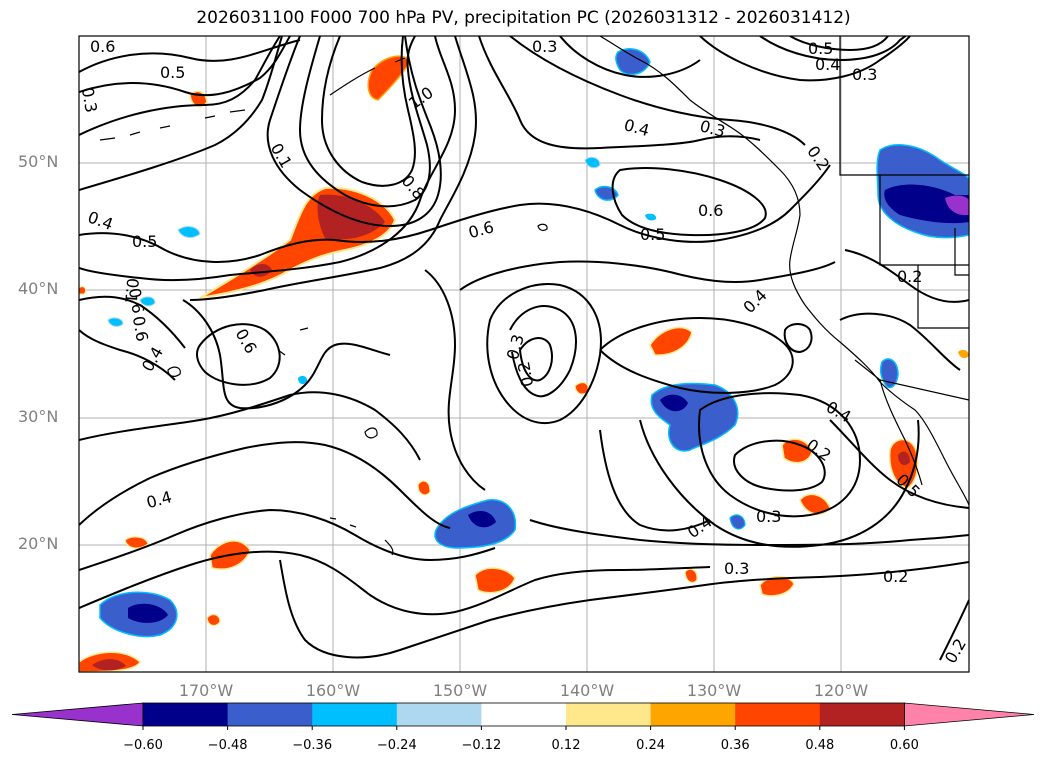 The height and width of the screenshot is (765, 1047). What do you see at coordinates (312, 745) in the screenshot?
I see `colorbar-tick-label: −0.36` at bounding box center [312, 745].